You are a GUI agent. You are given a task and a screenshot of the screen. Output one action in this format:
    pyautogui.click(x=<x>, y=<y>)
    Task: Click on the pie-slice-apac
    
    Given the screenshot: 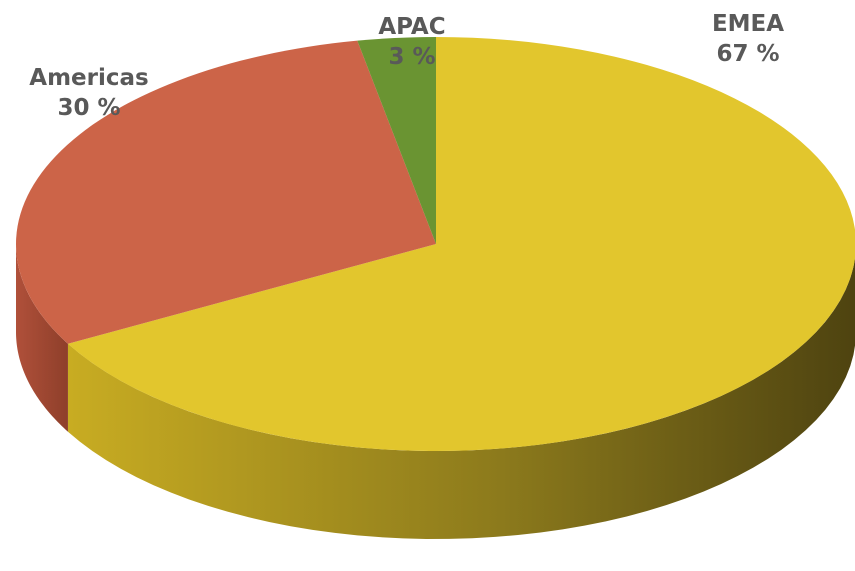 What is the action you would take?
    pyautogui.click(x=396, y=140)
    